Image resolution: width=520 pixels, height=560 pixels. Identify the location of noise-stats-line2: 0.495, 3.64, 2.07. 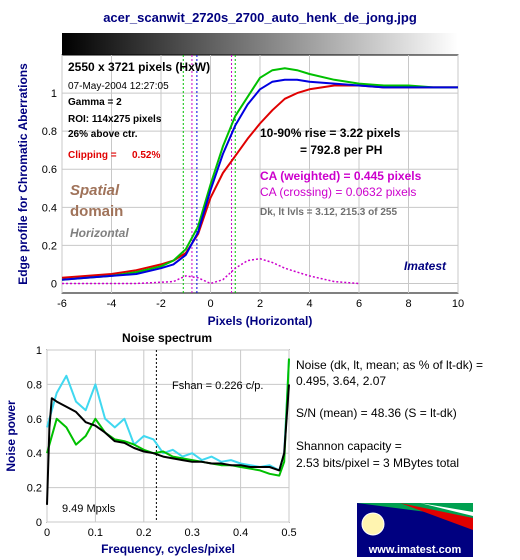
(341, 381).